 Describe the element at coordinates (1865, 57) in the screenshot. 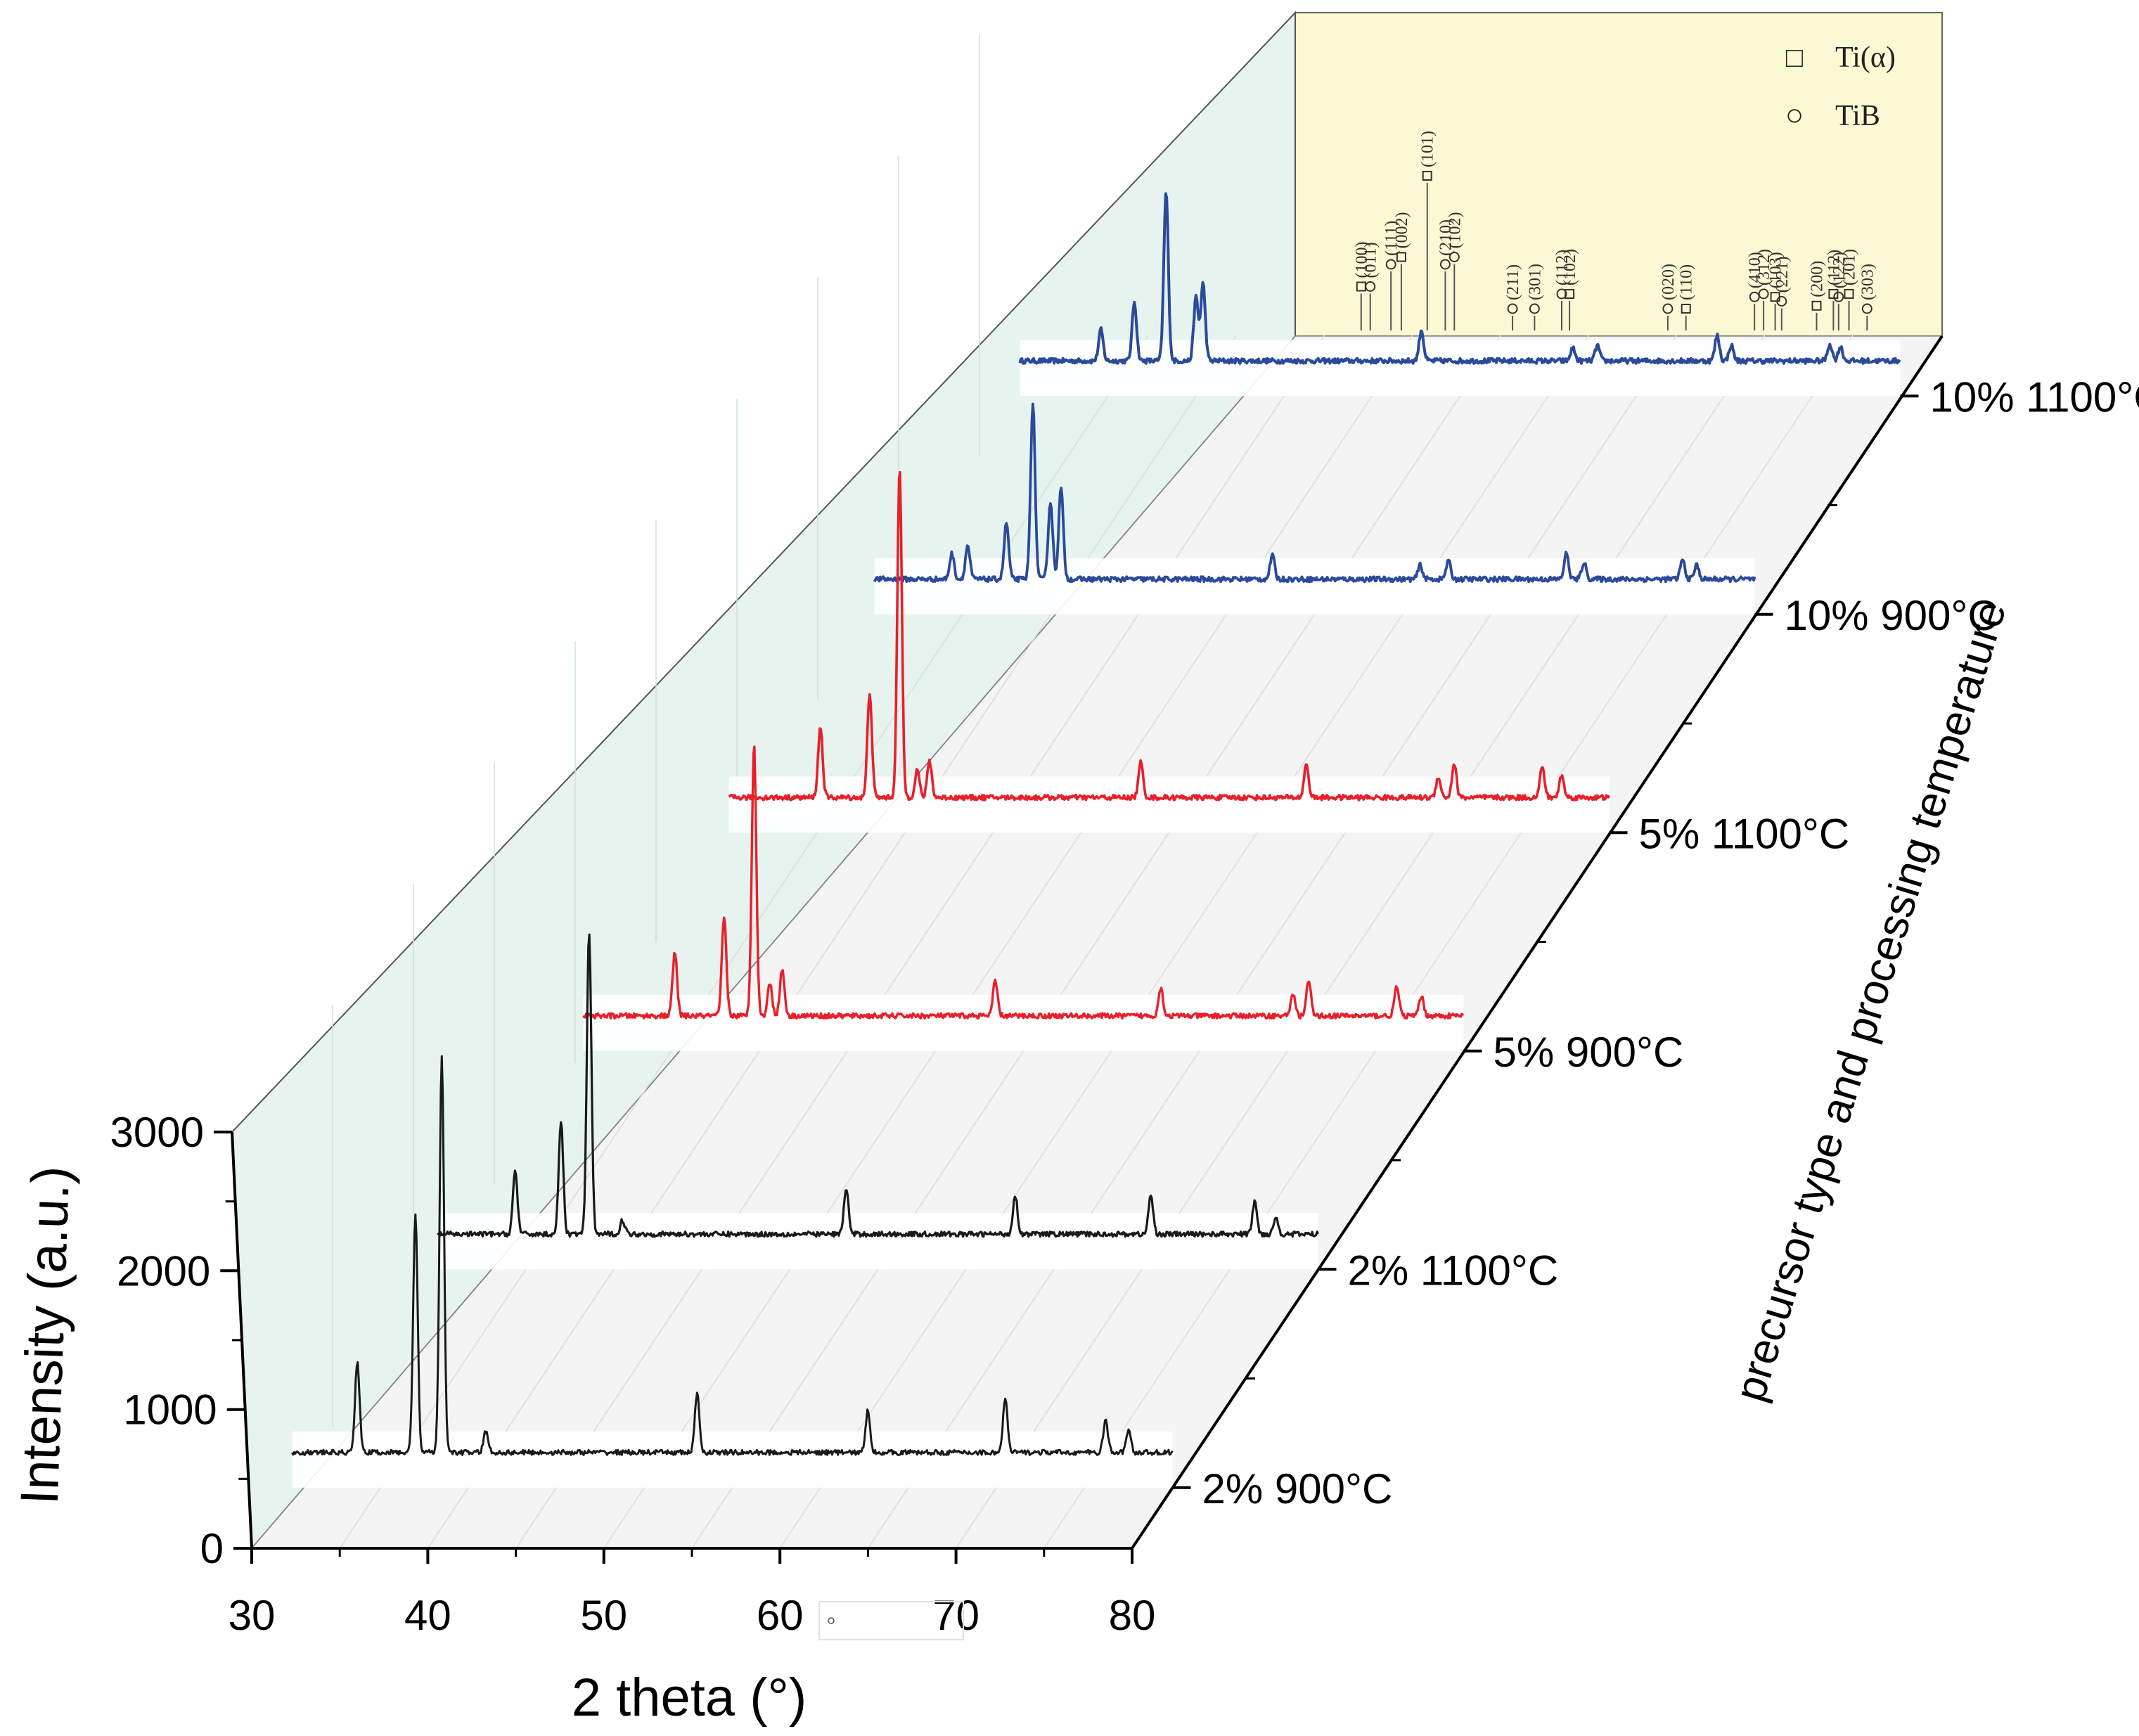

I see `legend-label-ti-alpha: Ti(α)` at that location.